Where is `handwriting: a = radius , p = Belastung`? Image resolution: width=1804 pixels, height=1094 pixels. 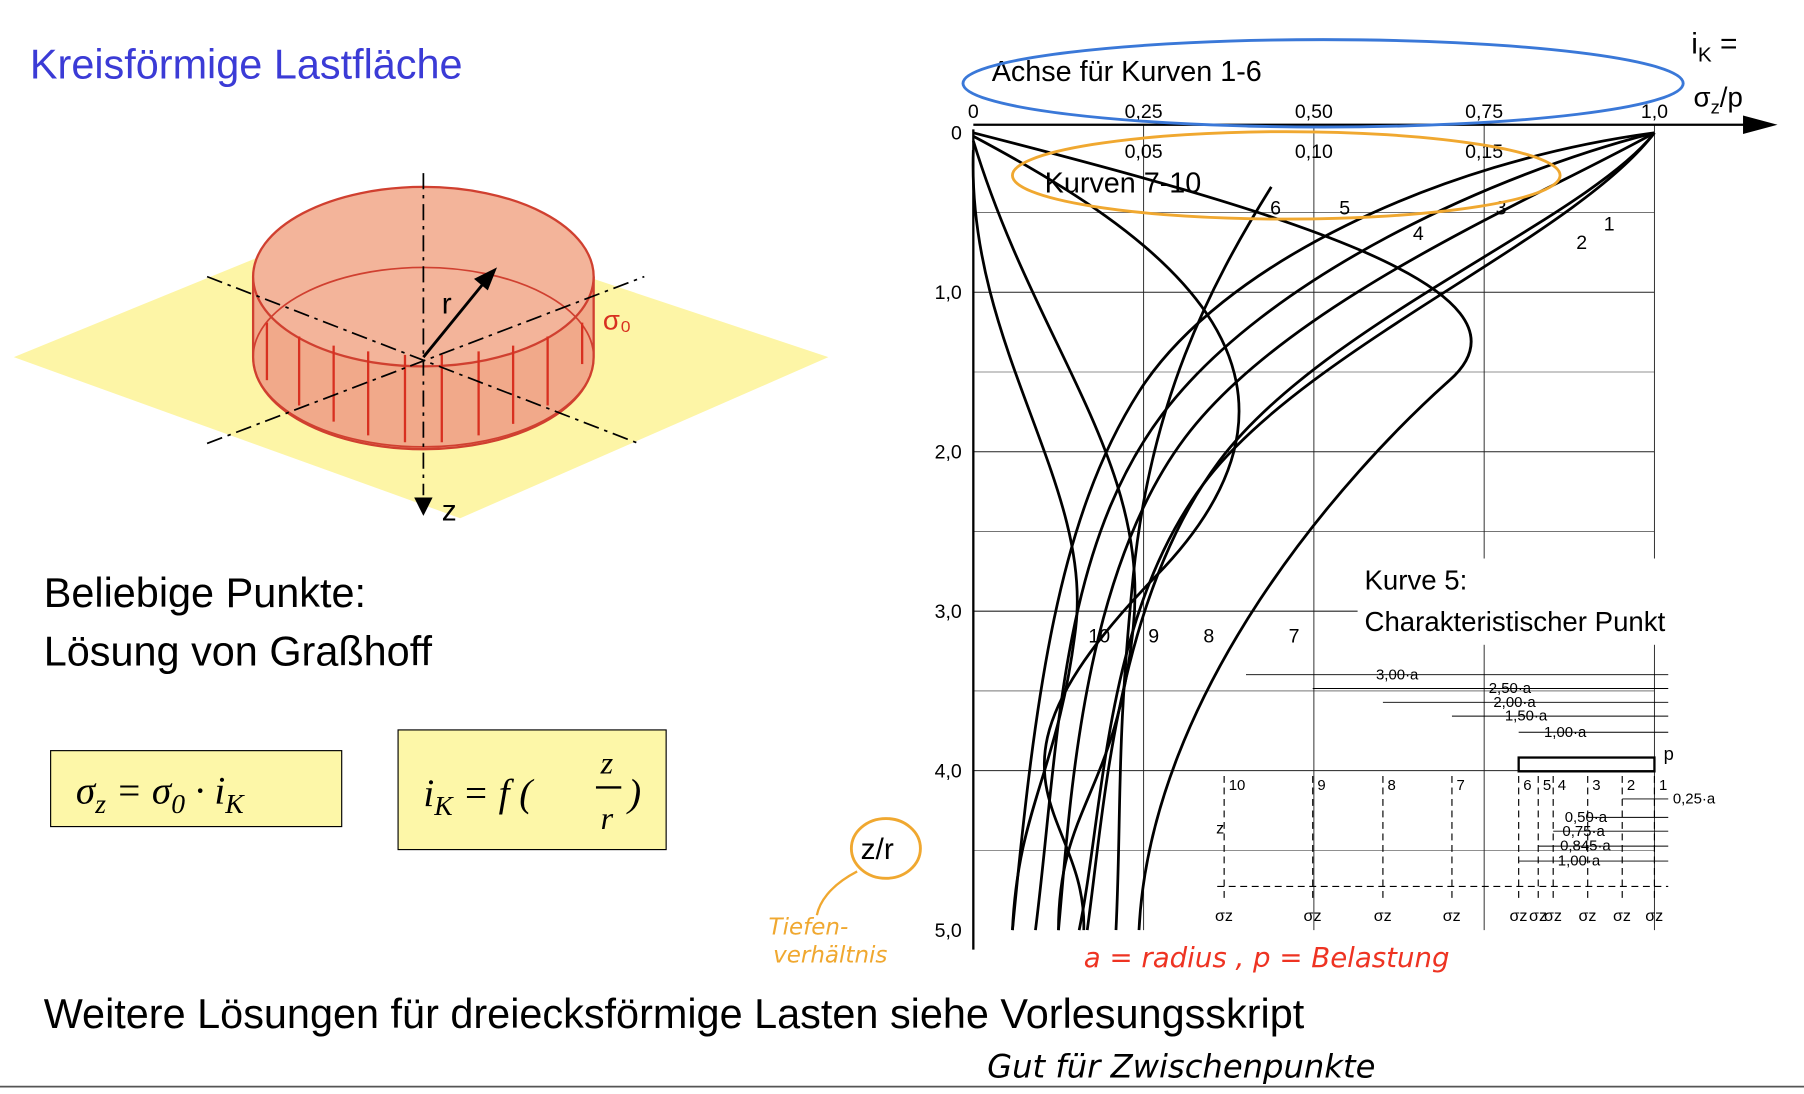 handwriting: a = radius , p = Belastung is located at coordinates (1267, 957).